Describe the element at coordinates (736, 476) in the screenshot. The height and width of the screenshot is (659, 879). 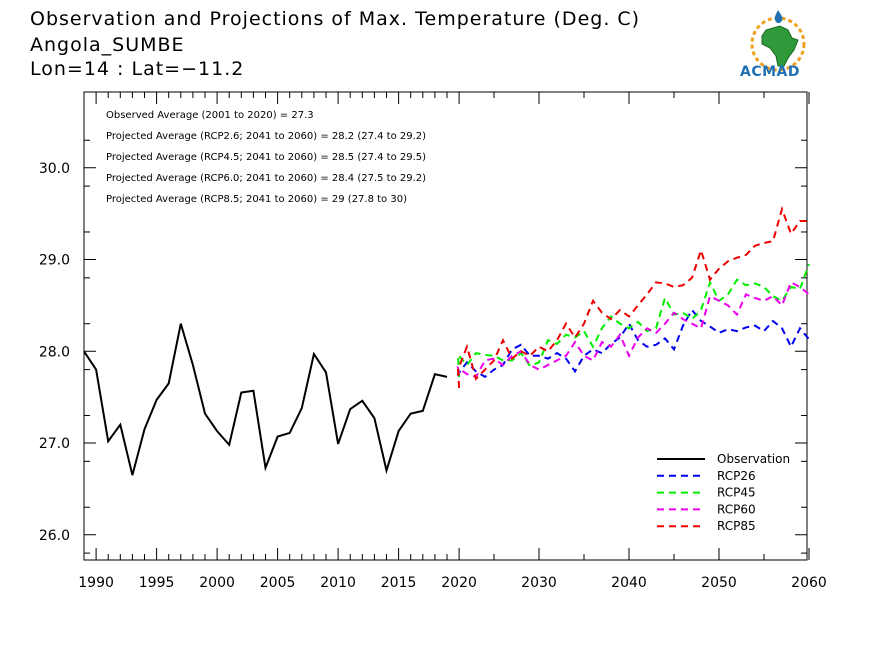
I see `legend-label: RCP26` at that location.